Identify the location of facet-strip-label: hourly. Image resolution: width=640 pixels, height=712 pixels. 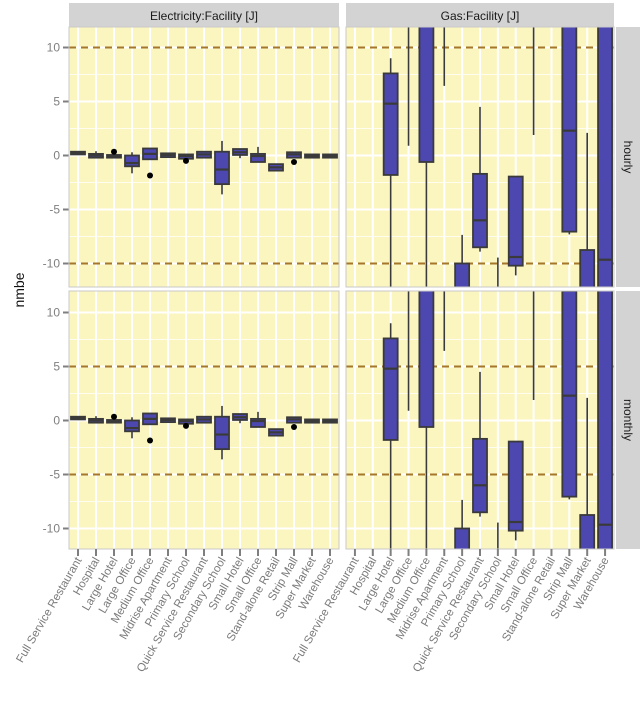
(628, 157).